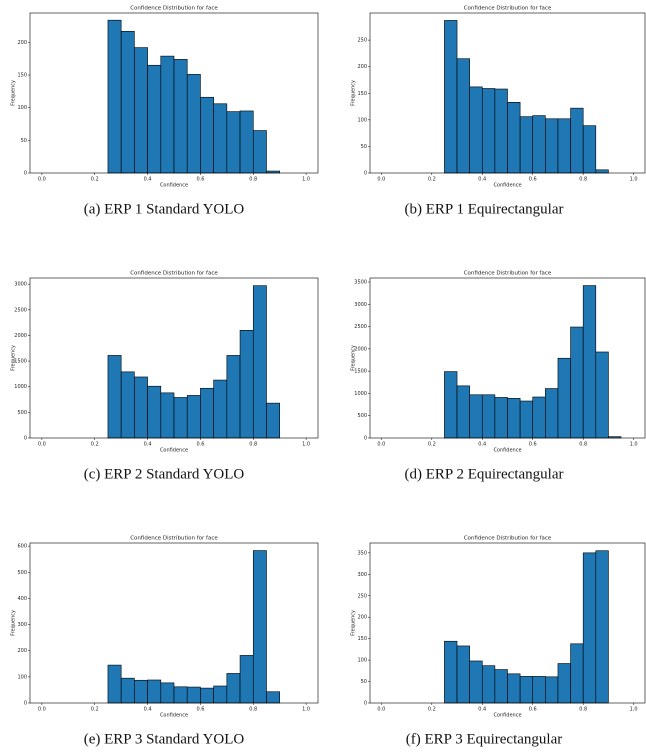  I want to click on y-tick-label: 3500, so click(360, 283).